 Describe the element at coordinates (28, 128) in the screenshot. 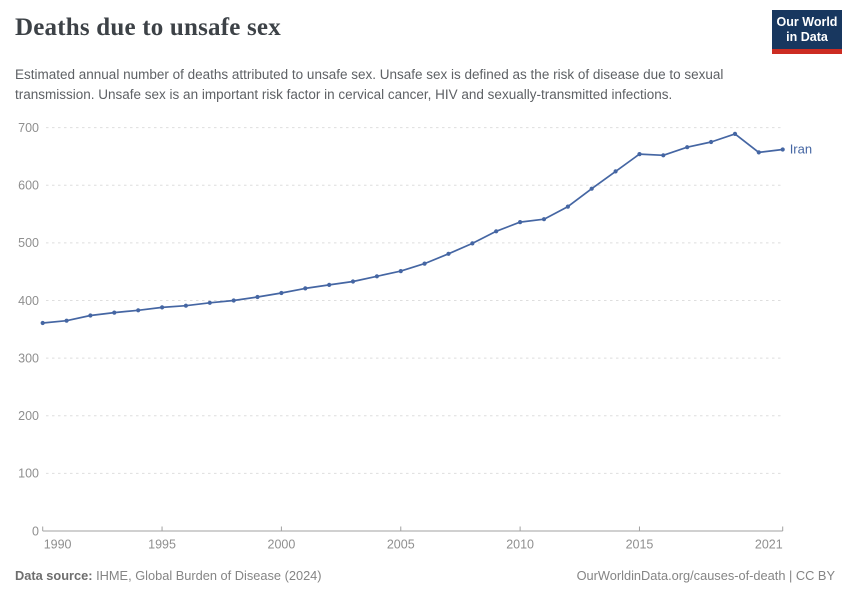

I see `y-tick-label: 700` at that location.